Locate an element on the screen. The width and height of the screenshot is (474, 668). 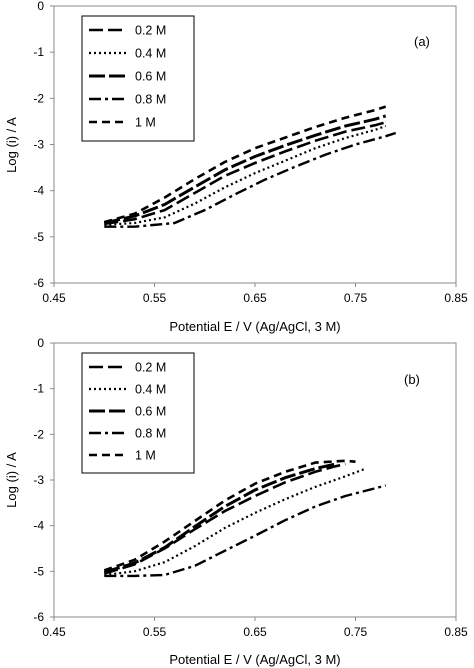
x-tick-label-a: 0.75 is located at coordinates (356, 298).